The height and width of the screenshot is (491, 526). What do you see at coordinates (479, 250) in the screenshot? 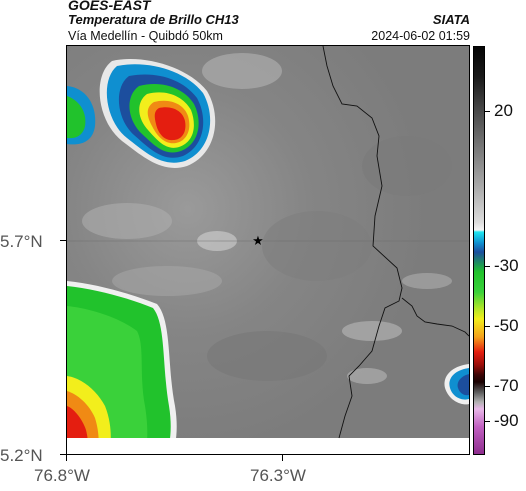
I see `colorbar` at bounding box center [479, 250].